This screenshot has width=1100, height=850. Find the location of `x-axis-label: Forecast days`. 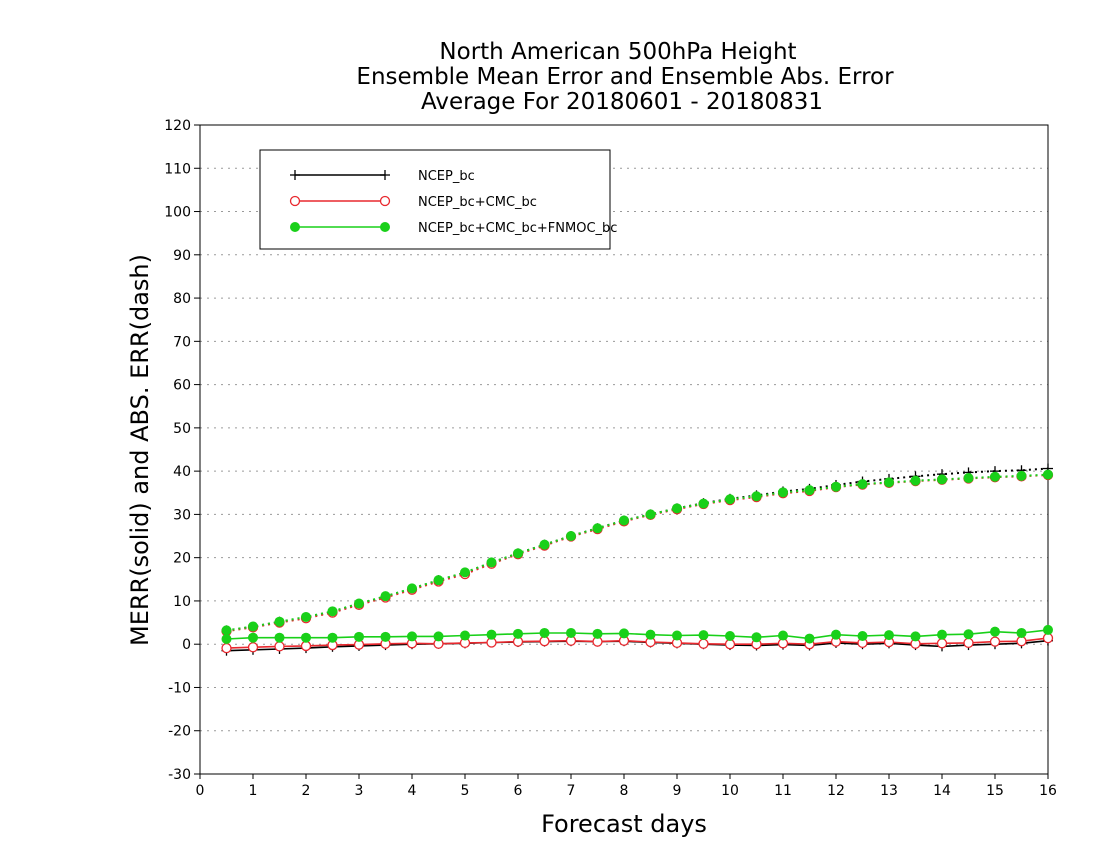

x-axis-label: Forecast days is located at coordinates (624, 824).